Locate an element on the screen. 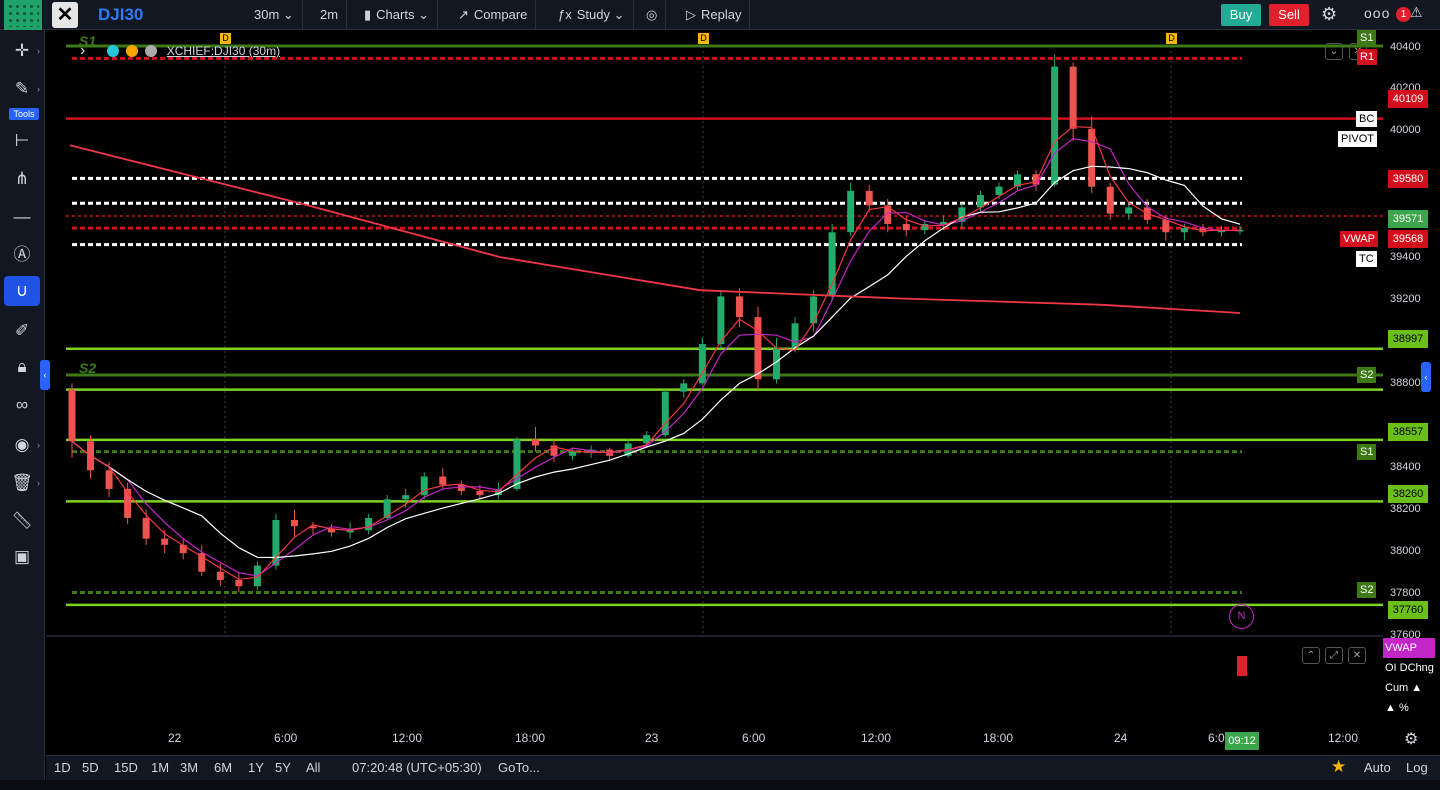  chevron-up-icon: ⌃ is located at coordinates (1311, 655).